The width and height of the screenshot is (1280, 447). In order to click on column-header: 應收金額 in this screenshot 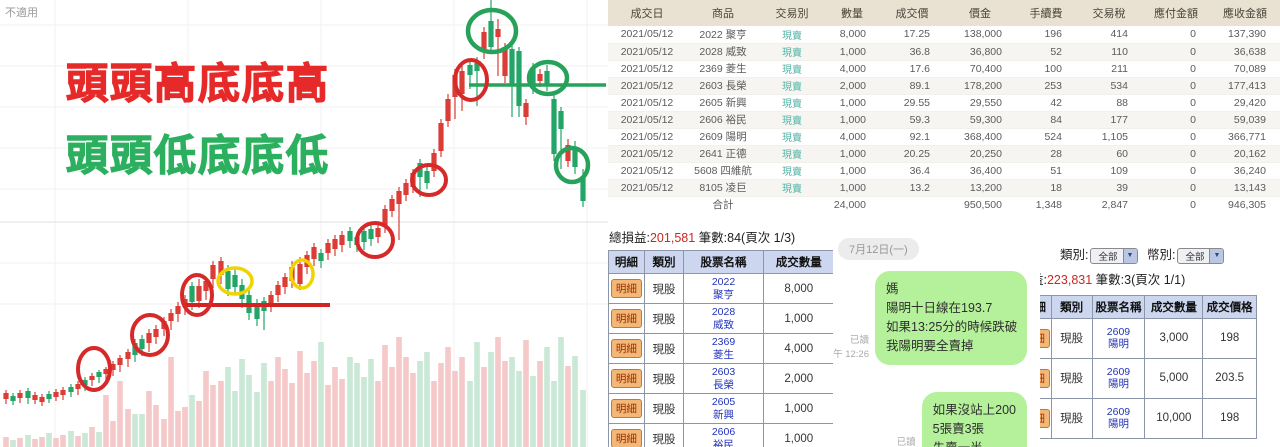, I will do `click(1245, 13)`.